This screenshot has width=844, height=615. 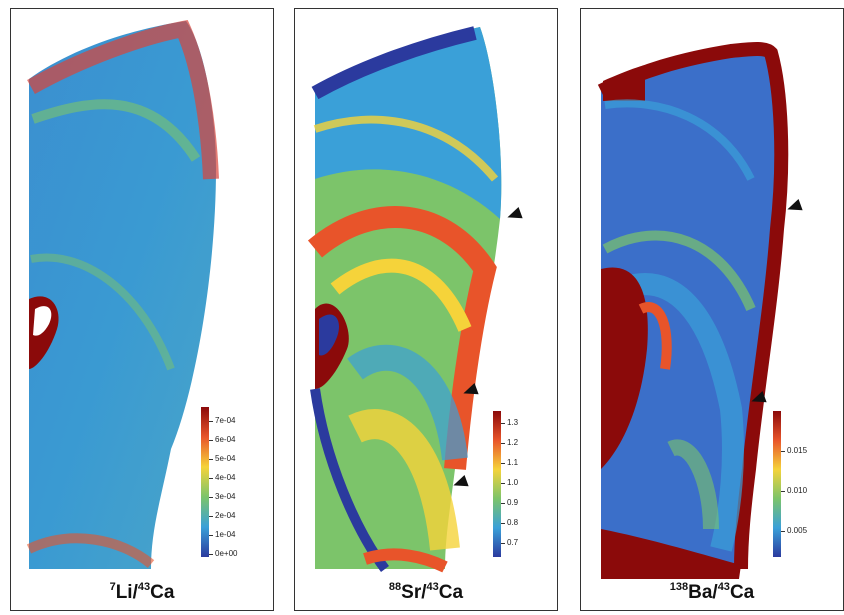 I want to click on colorbar-tick-label: 6e-04, so click(x=225, y=439).